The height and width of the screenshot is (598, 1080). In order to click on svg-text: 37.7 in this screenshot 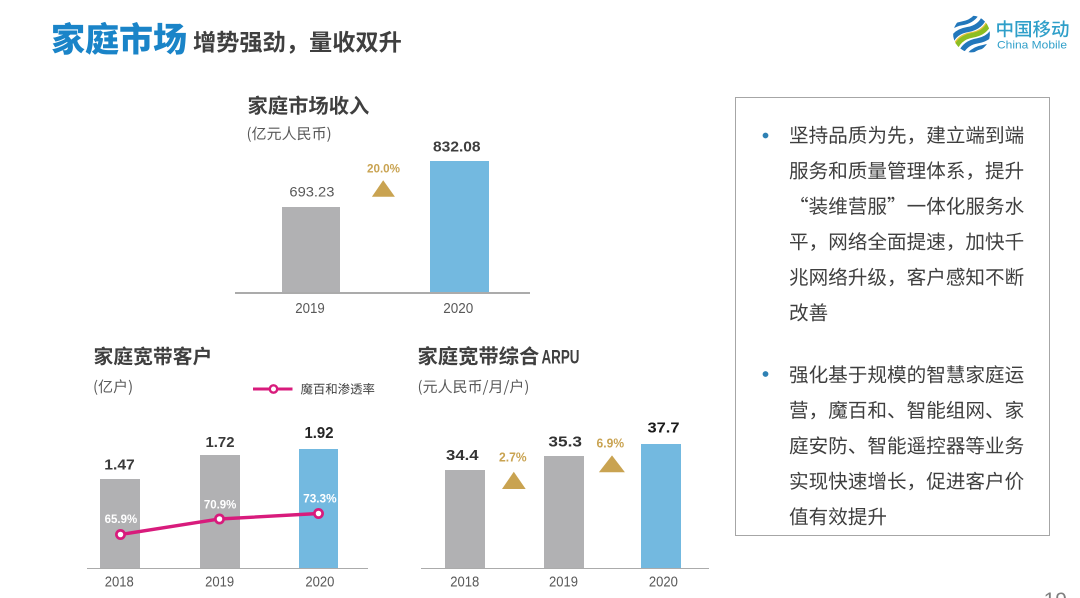, I will do `click(664, 427)`.